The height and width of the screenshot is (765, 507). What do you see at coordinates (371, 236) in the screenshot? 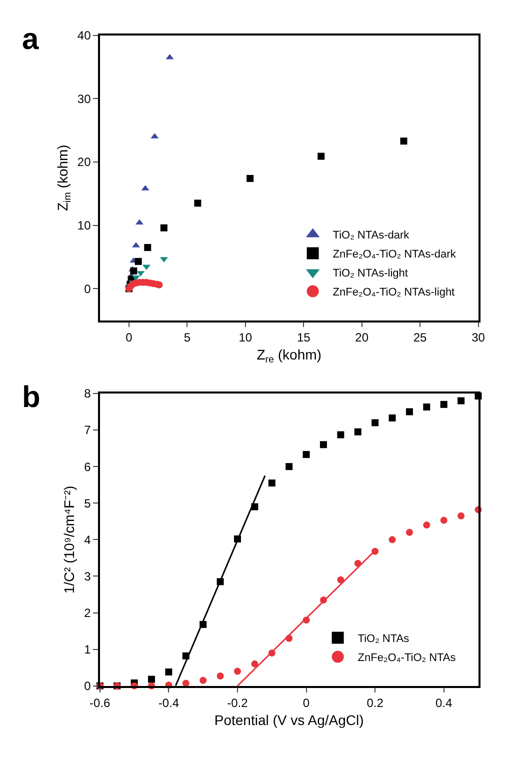
I see `legend-label: TiO₂ NTAs-dark` at bounding box center [371, 236].